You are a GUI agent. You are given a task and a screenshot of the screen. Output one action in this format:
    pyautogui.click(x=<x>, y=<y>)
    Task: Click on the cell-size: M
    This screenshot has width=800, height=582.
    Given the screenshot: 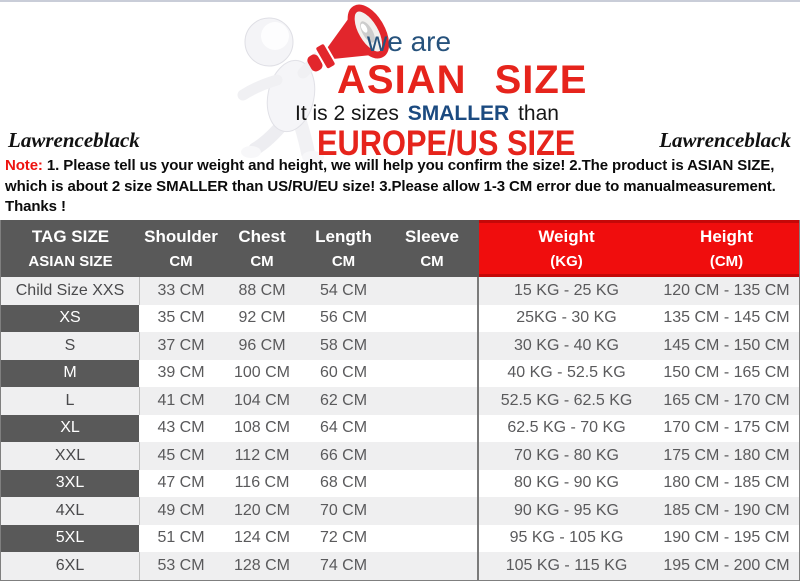 What is the action you would take?
    pyautogui.click(x=70, y=373)
    